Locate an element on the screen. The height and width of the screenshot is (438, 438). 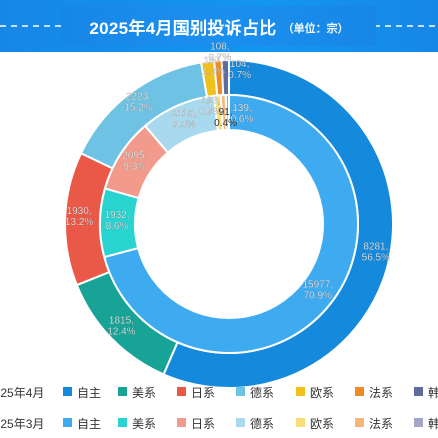
data-label-inner-法系: 139, 0.6% is located at coordinates (242, 114).